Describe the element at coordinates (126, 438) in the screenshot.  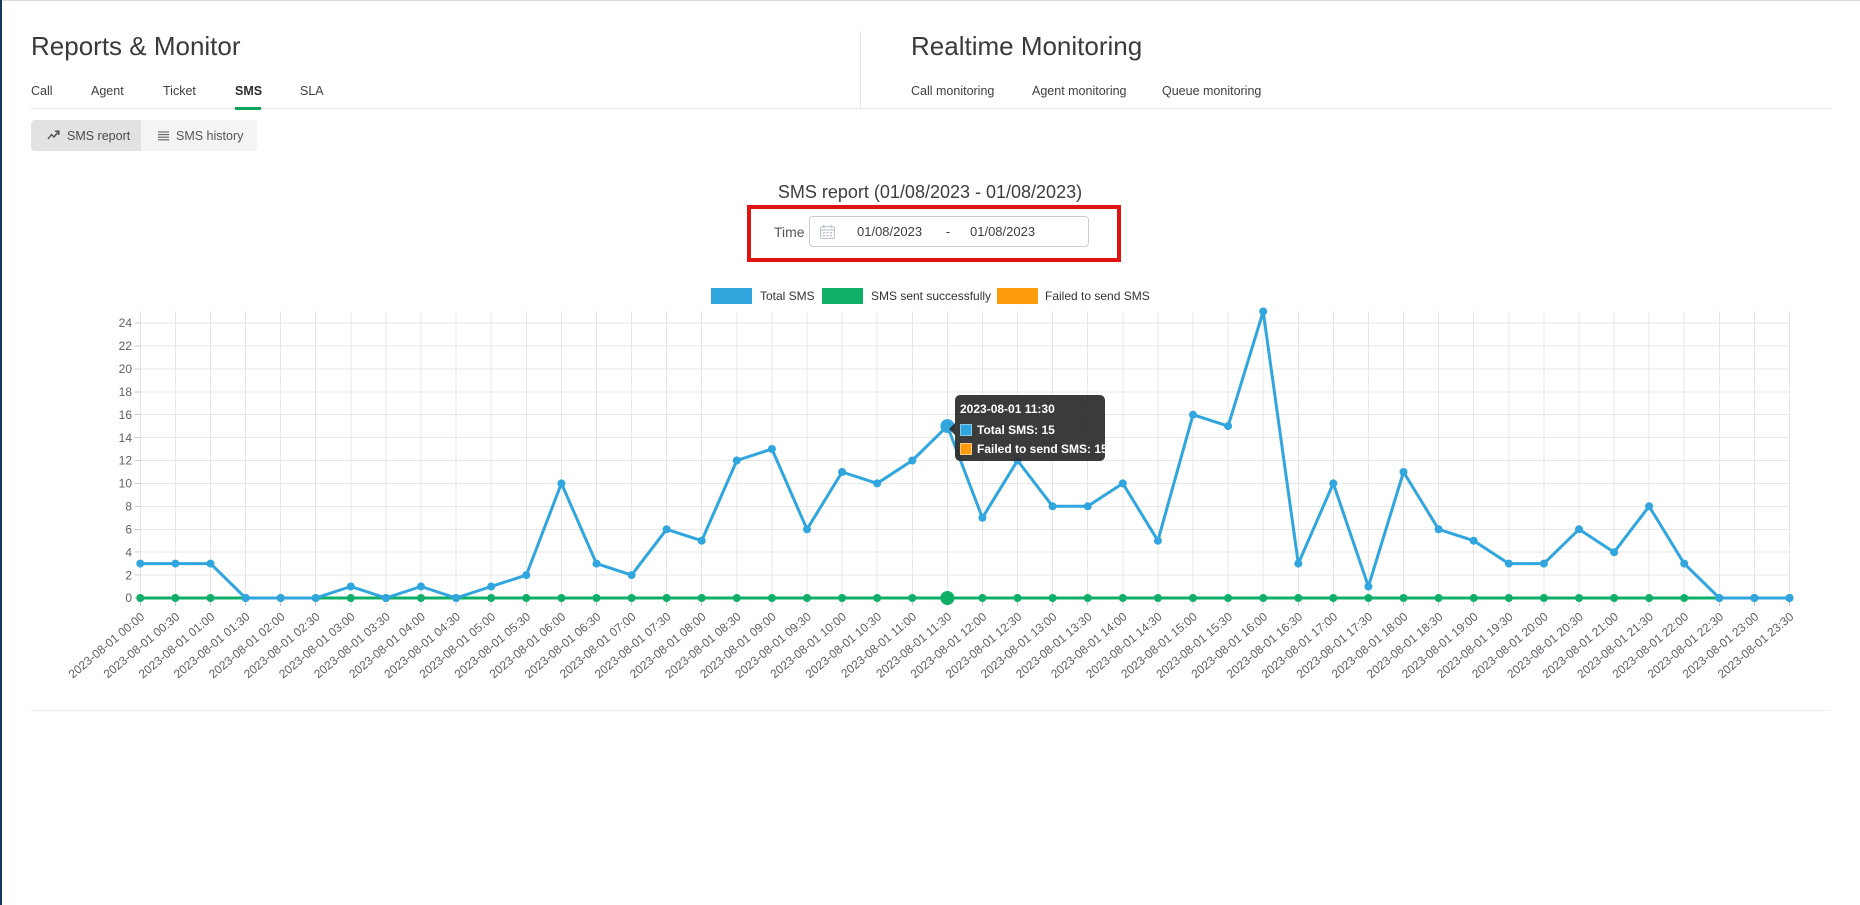
I see `svg-text: 14` at that location.